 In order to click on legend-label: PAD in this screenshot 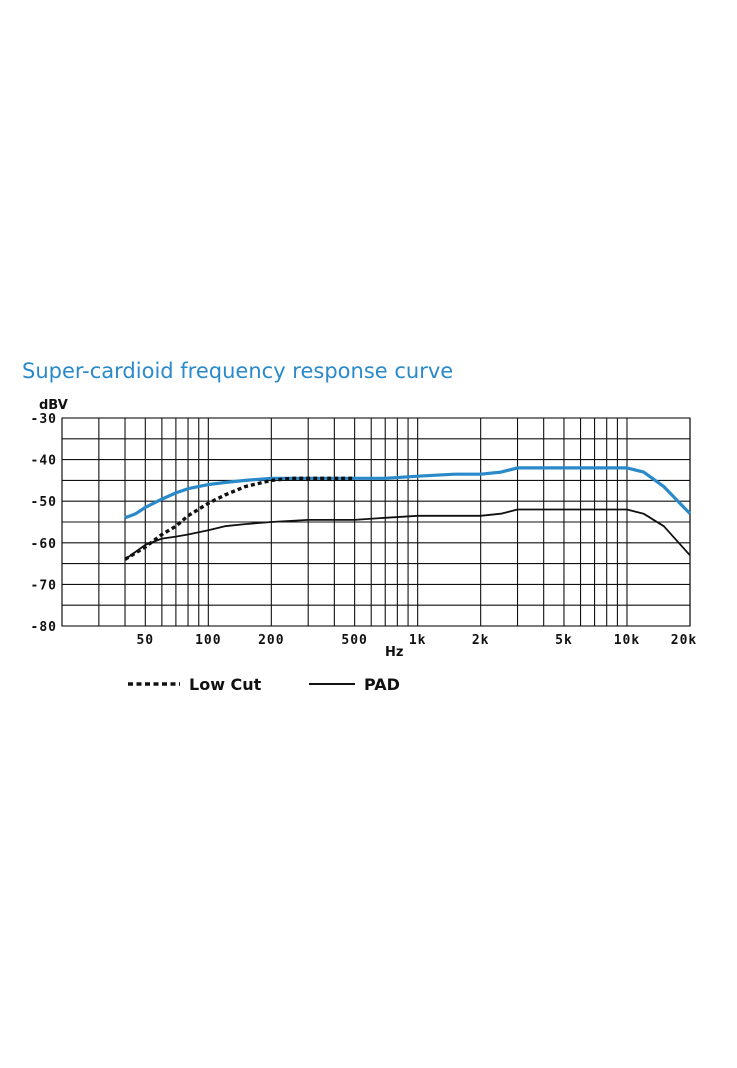, I will do `click(382, 684)`.